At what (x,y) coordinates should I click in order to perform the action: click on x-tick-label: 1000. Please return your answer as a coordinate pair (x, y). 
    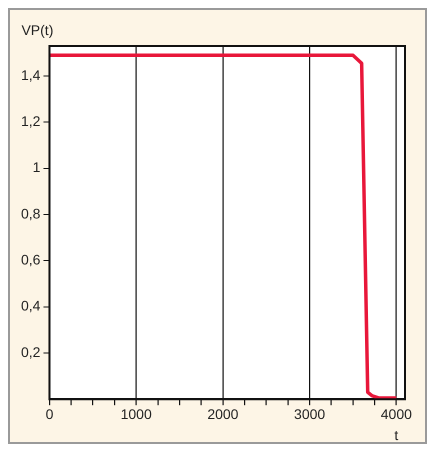
    Looking at the image, I should click on (136, 414).